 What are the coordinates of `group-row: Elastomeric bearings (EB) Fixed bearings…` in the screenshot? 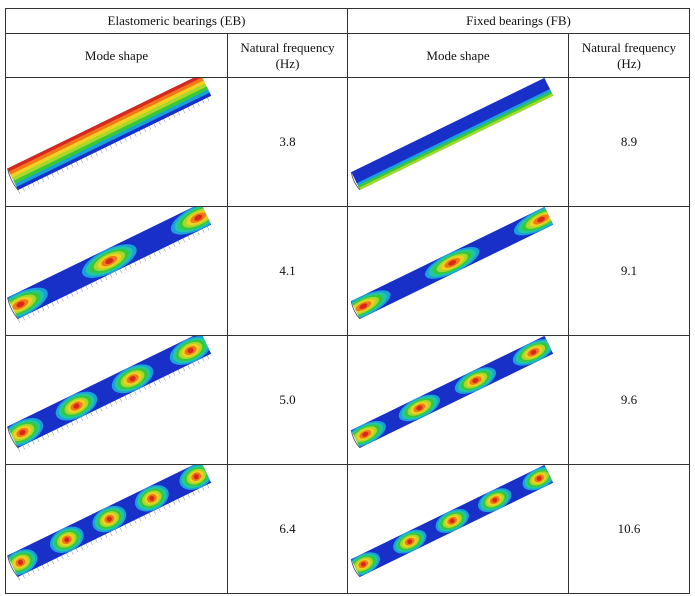 It's located at (347, 21).